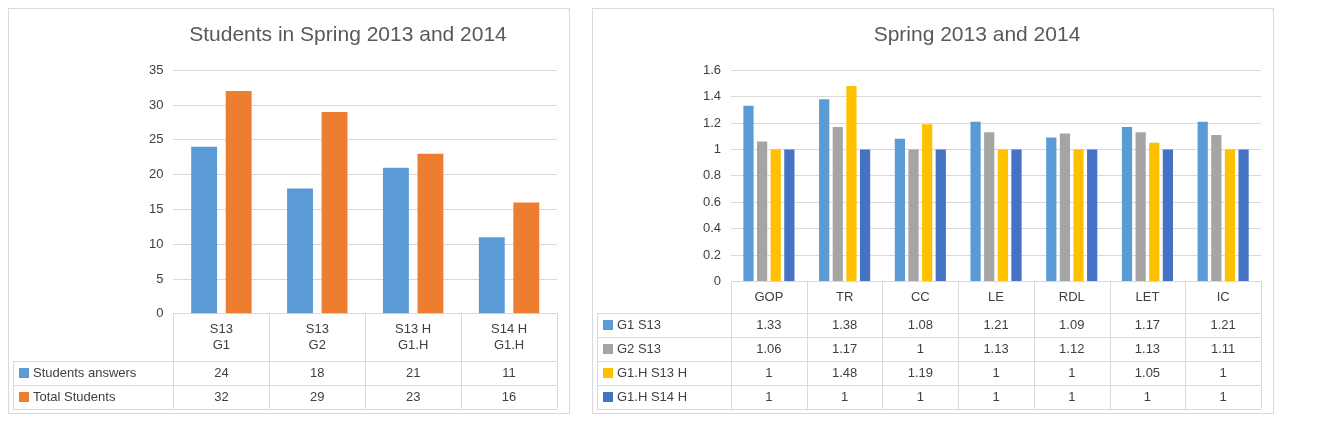 The height and width of the screenshot is (421, 1329). Describe the element at coordinates (1147, 372) in the screenshot. I see `data-label: 1.05` at that location.